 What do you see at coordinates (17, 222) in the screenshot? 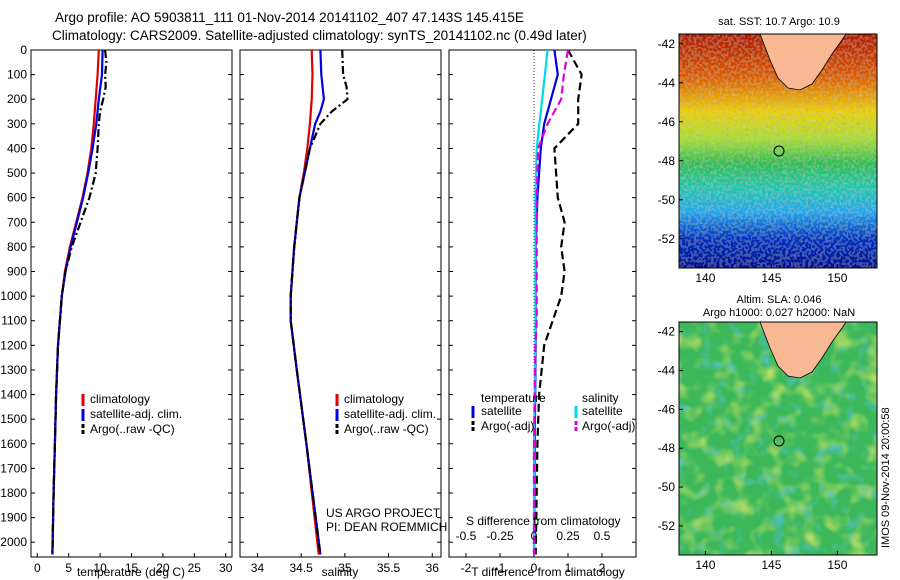
I see `ytick-label: 700` at bounding box center [17, 222].